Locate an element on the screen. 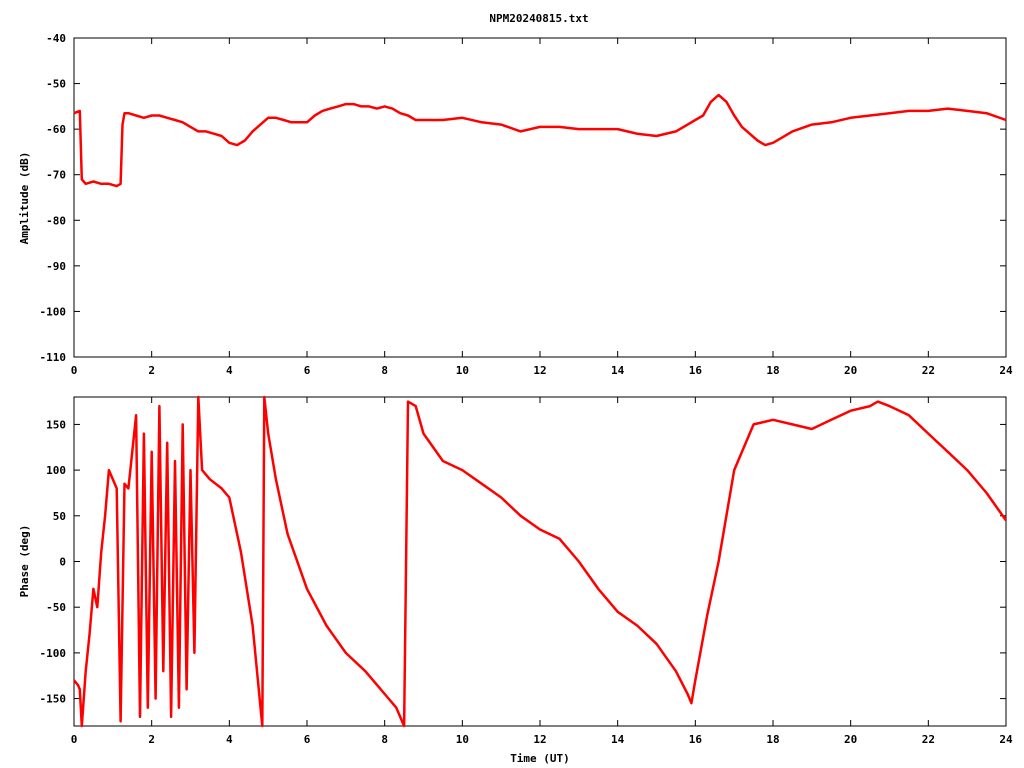 The image size is (1024, 768). phase-y-tick-label: -150 is located at coordinates (53, 699).